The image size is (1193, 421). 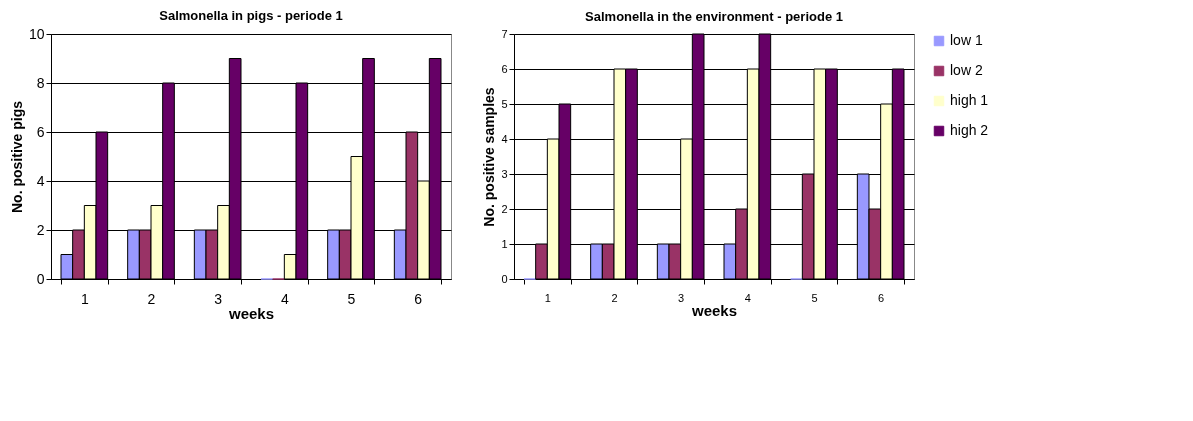 I want to click on legend-label: high 2, so click(x=969, y=130).